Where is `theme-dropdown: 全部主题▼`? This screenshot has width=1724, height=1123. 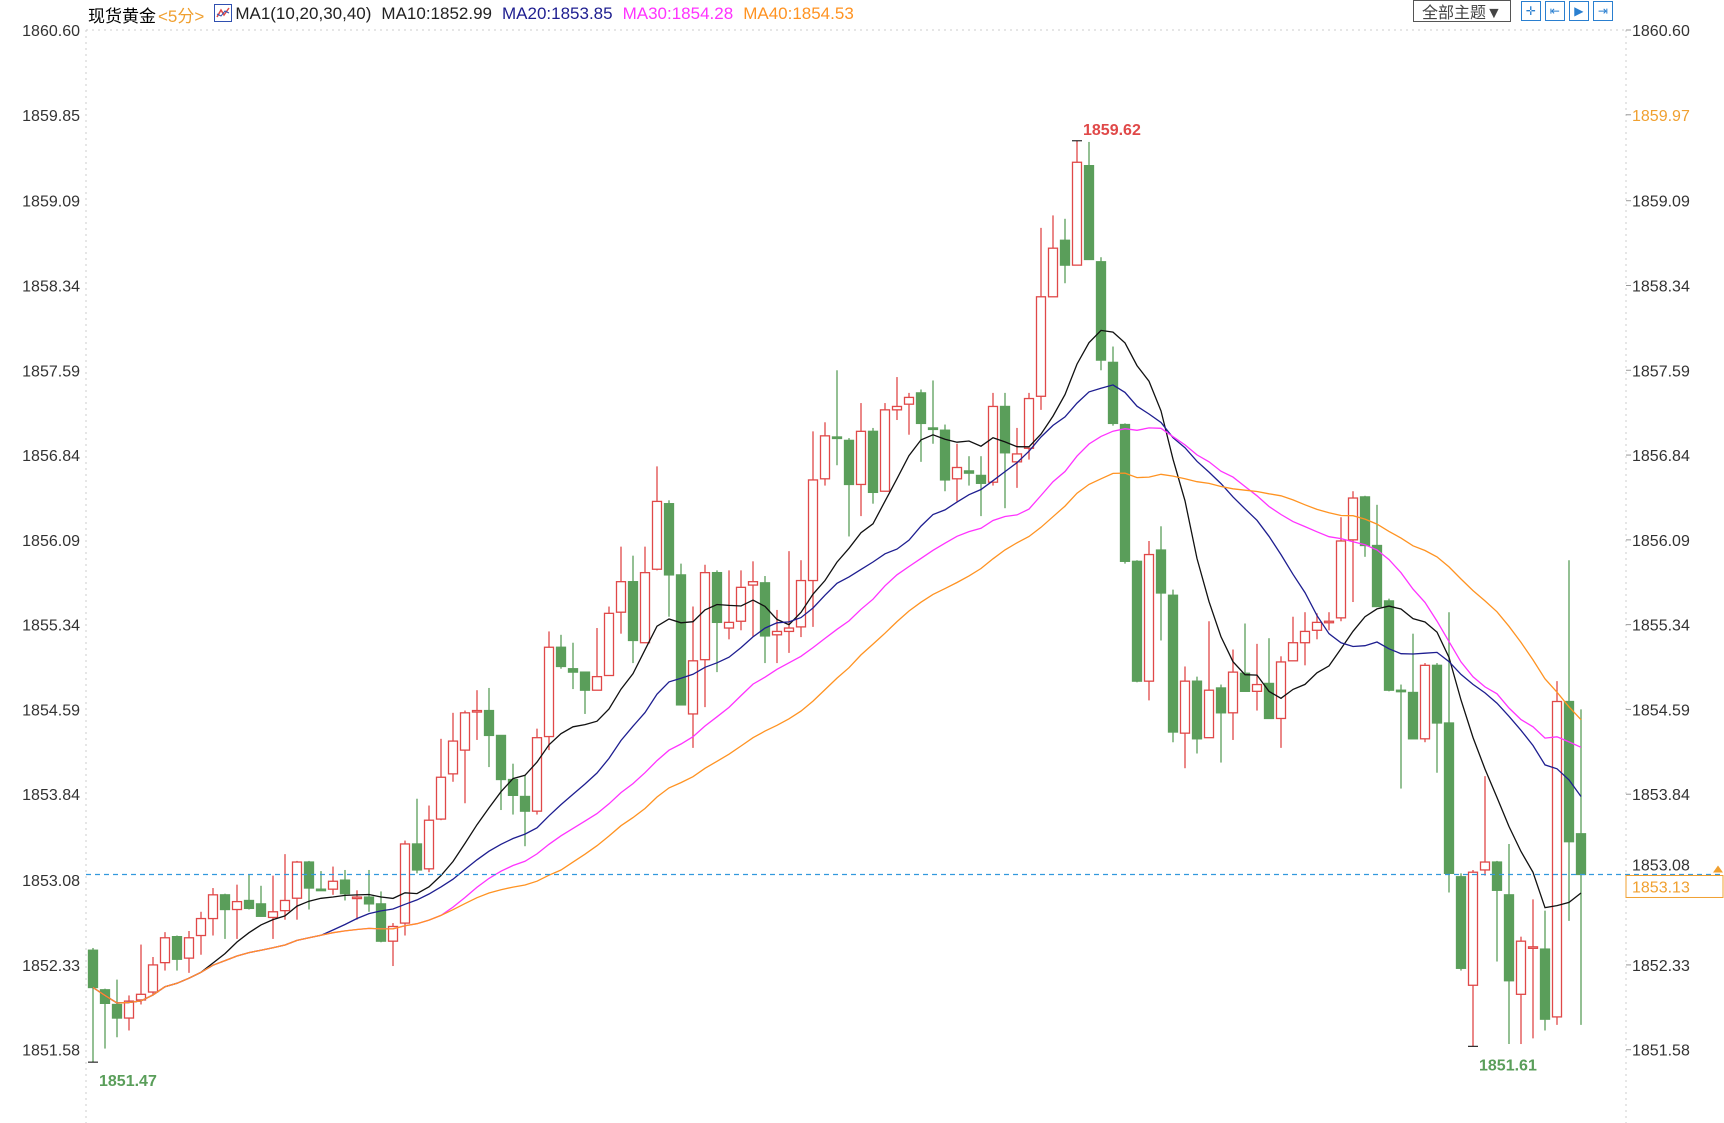
theme-dropdown: 全部主题▼ is located at coordinates (1462, 11).